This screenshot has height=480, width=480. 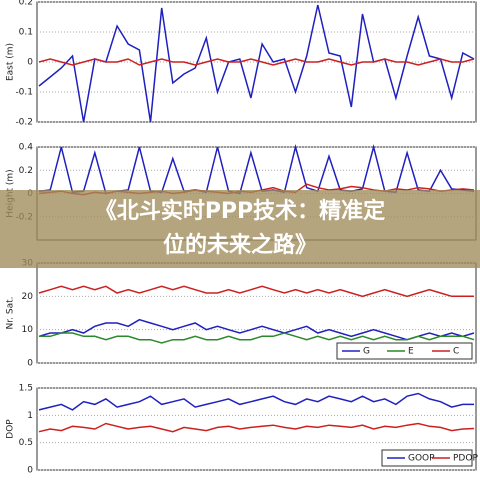 I want to click on legend-label: GOOP, so click(x=421, y=459).